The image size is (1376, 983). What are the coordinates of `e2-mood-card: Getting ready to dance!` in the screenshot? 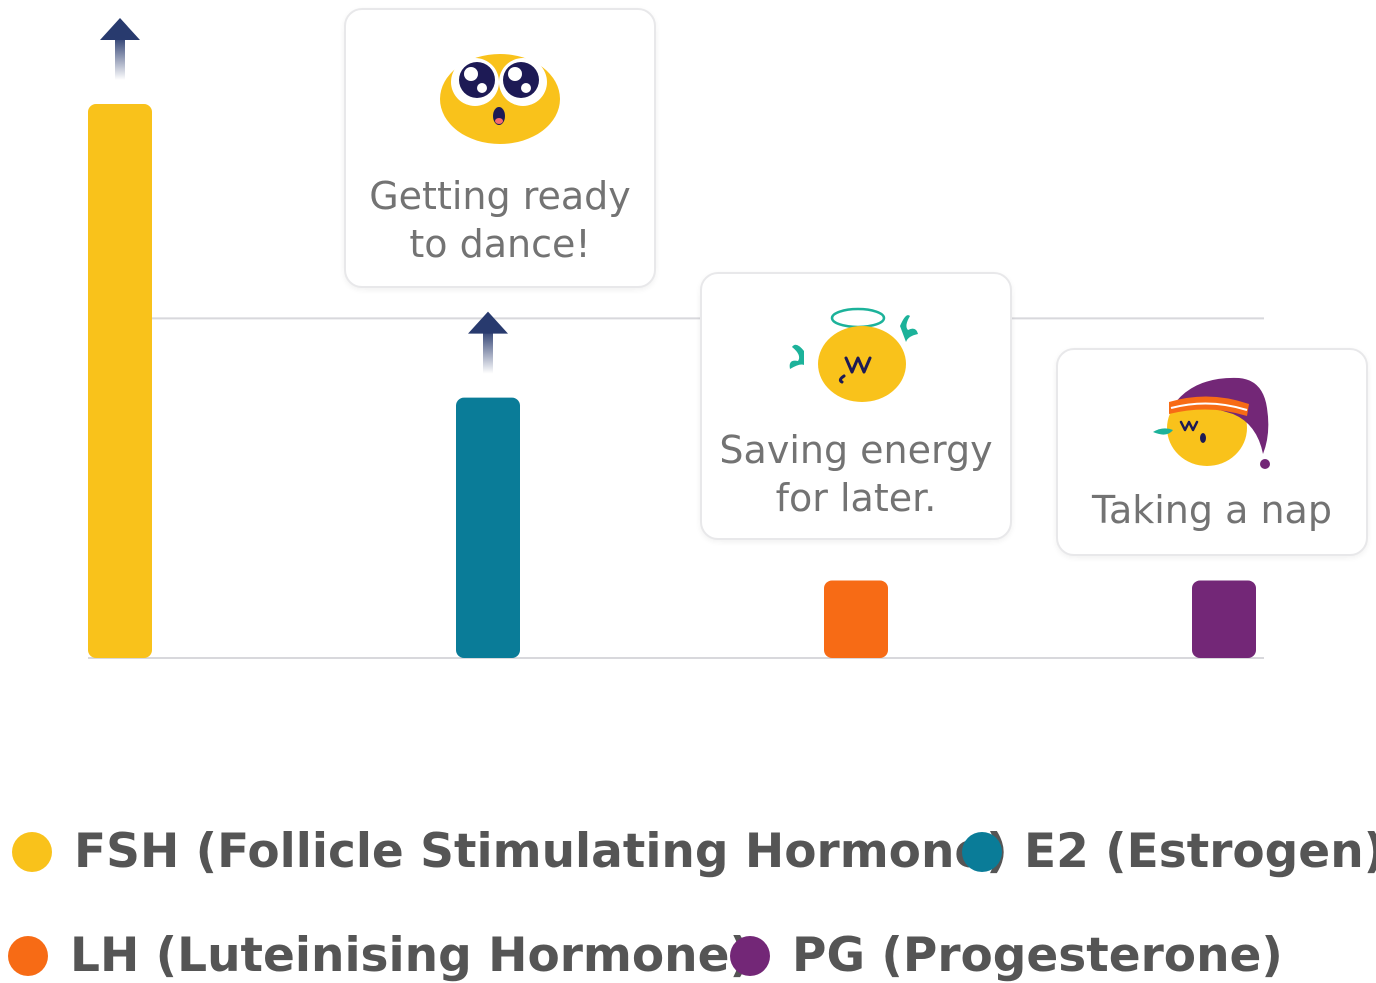 It's located at (500, 148).